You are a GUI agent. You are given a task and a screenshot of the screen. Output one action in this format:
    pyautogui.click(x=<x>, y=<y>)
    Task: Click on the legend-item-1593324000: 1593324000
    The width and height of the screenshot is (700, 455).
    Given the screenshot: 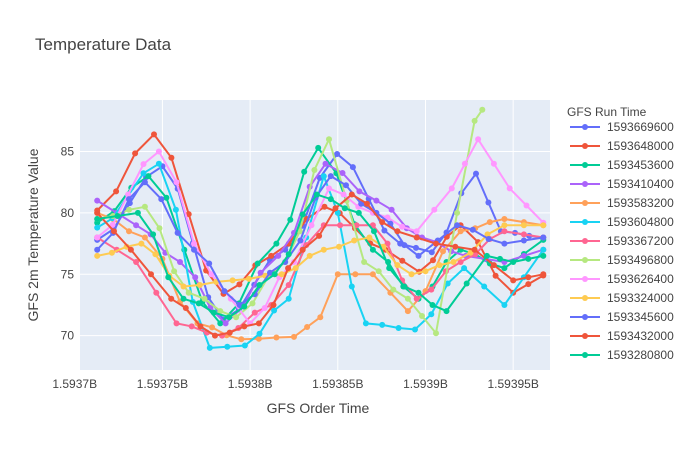 What is the action you would take?
    pyautogui.click(x=622, y=298)
    